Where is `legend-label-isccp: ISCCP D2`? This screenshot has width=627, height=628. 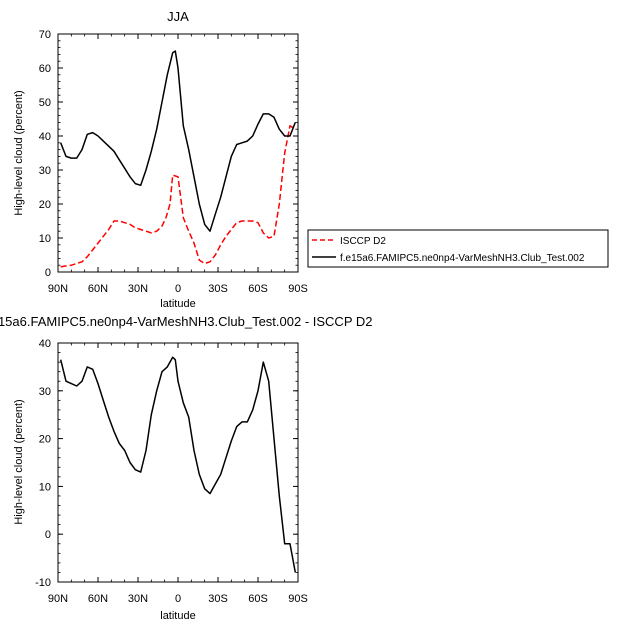
legend-label-isccp: ISCCP D2 is located at coordinates (363, 241).